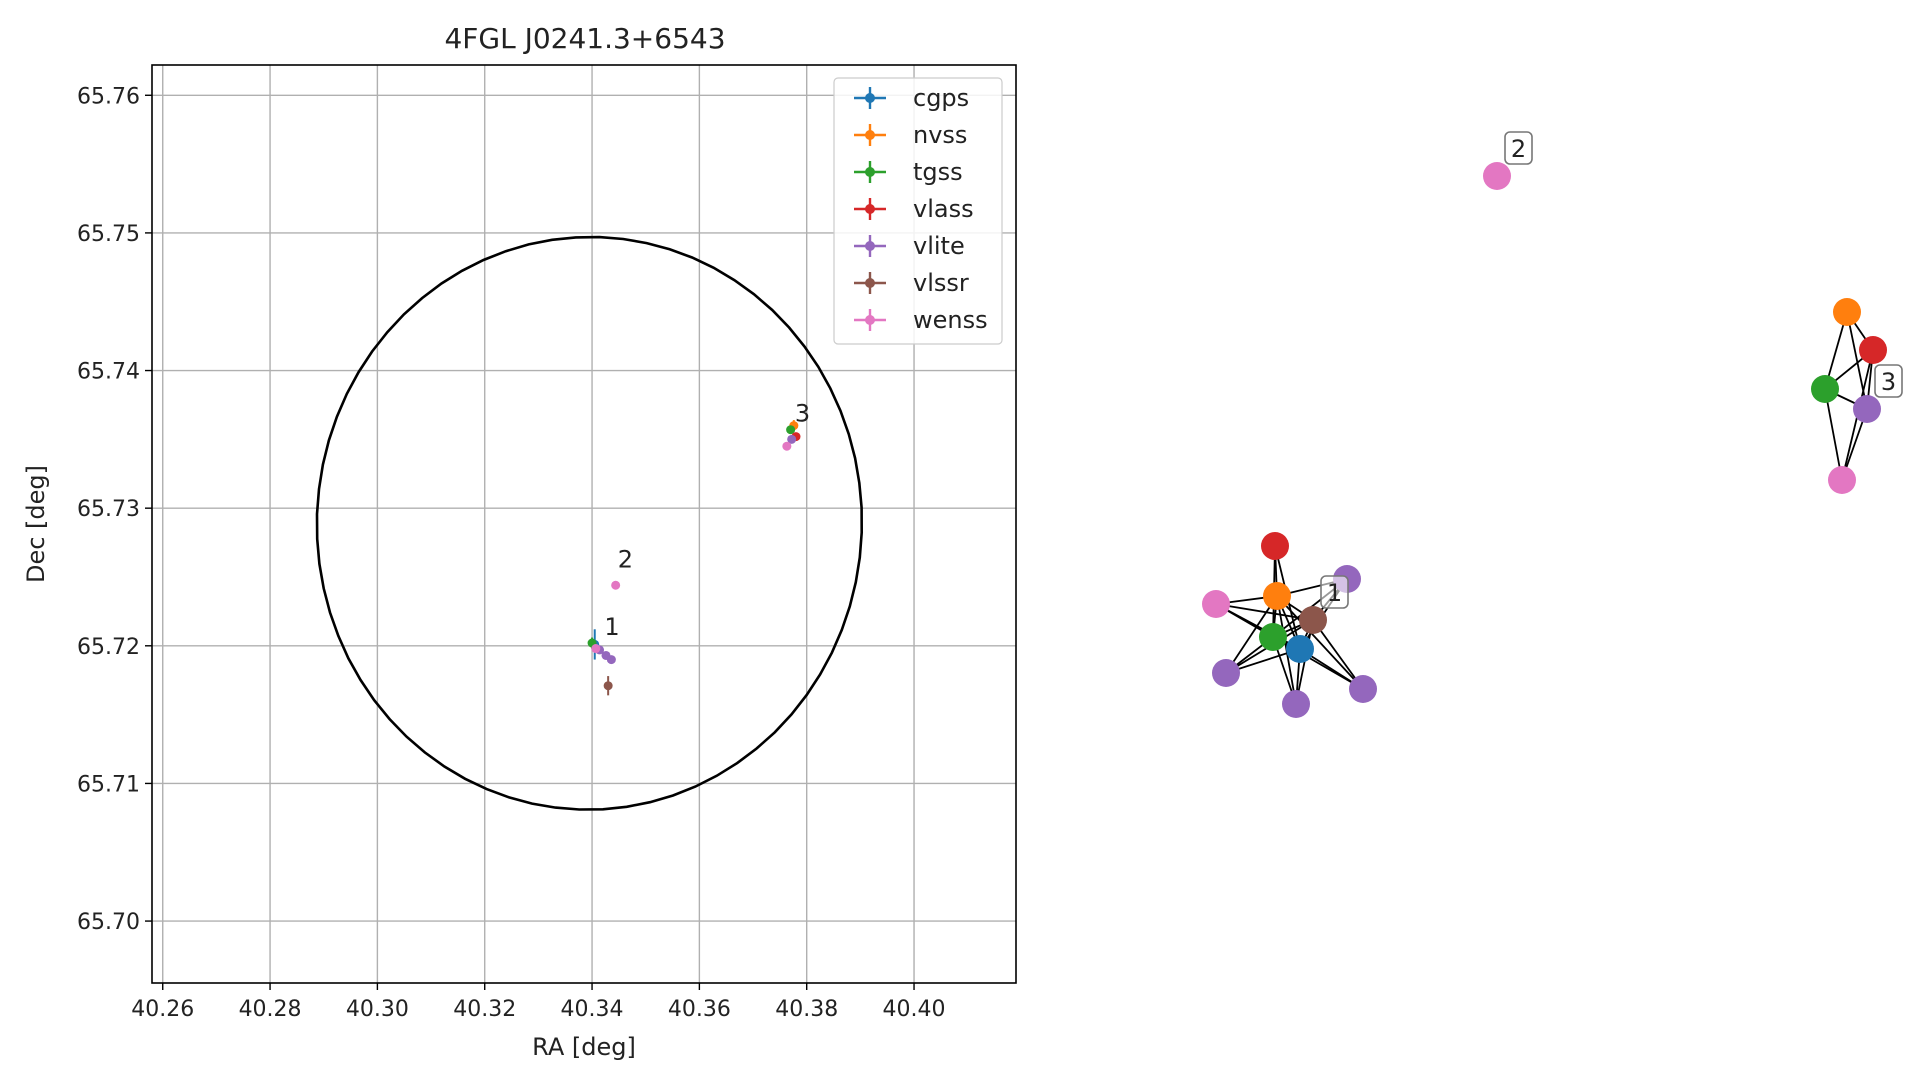  Describe the element at coordinates (950, 320) in the screenshot. I see `legend-label: wenss` at that location.